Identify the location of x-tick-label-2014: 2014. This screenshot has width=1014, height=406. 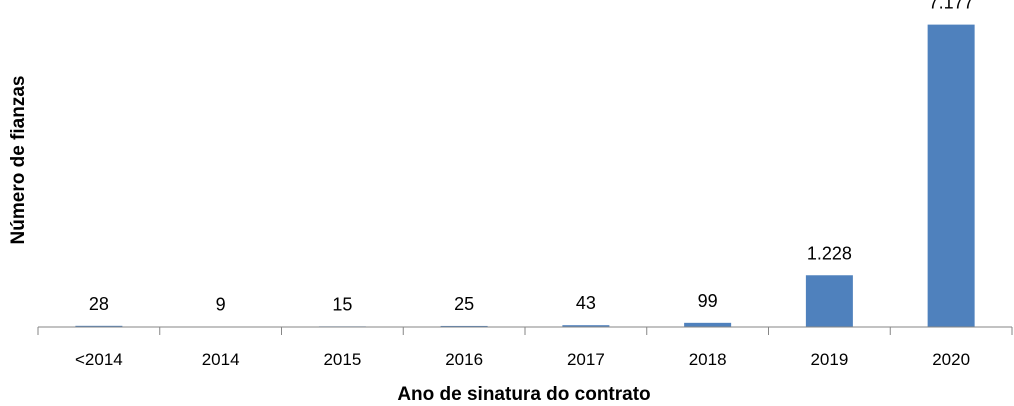
(221, 359).